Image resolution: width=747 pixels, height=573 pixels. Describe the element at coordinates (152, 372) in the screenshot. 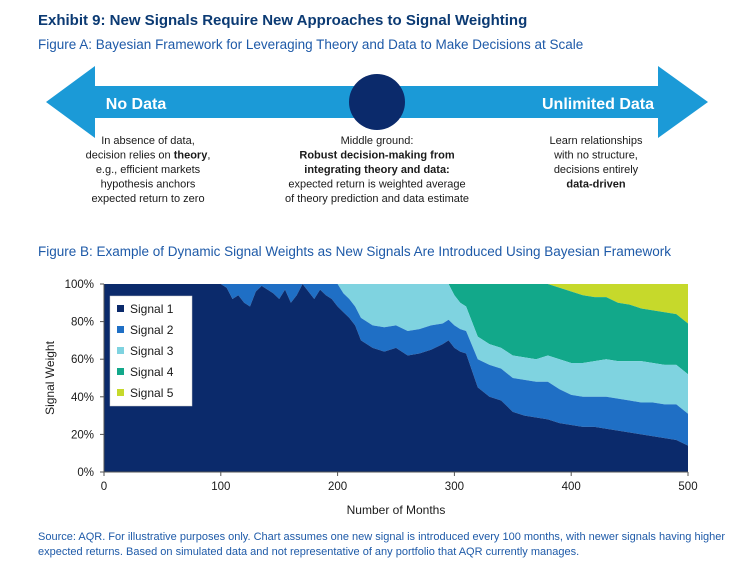

I see `legend-label: Signal 4` at that location.